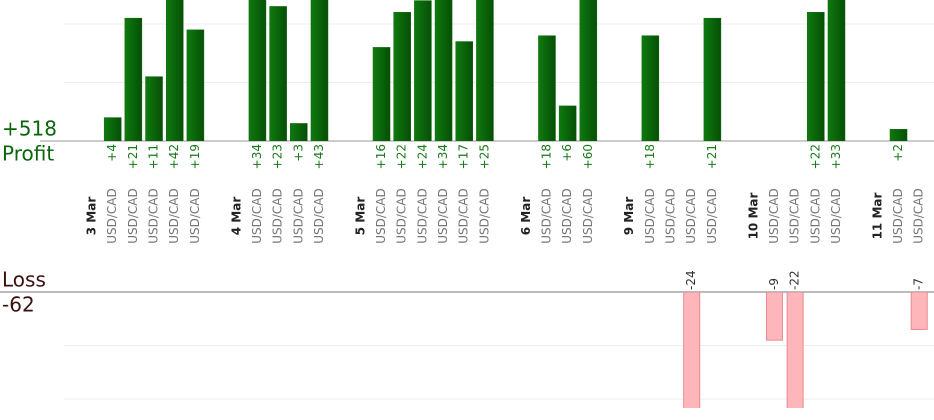 This screenshot has width=934, height=420. What do you see at coordinates (795, 280) in the screenshot?
I see `value-label: -22` at bounding box center [795, 280].